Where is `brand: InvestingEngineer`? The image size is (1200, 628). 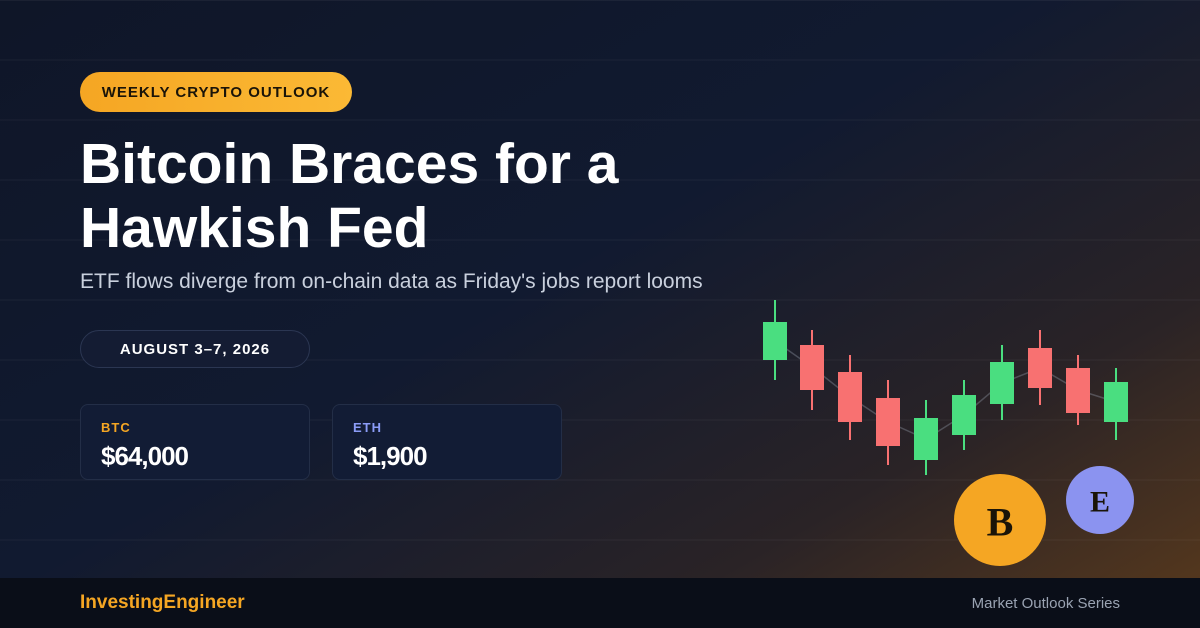 brand: InvestingEngineer is located at coordinates (162, 602).